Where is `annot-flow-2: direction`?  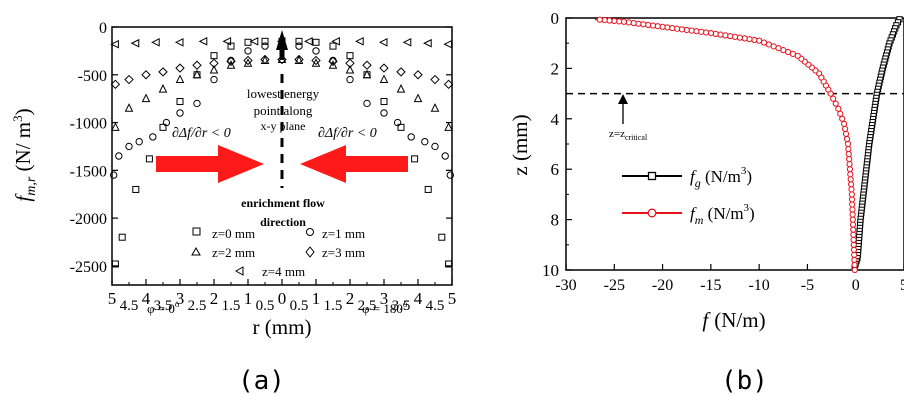
annot-flow-2: direction is located at coordinates (283, 222).